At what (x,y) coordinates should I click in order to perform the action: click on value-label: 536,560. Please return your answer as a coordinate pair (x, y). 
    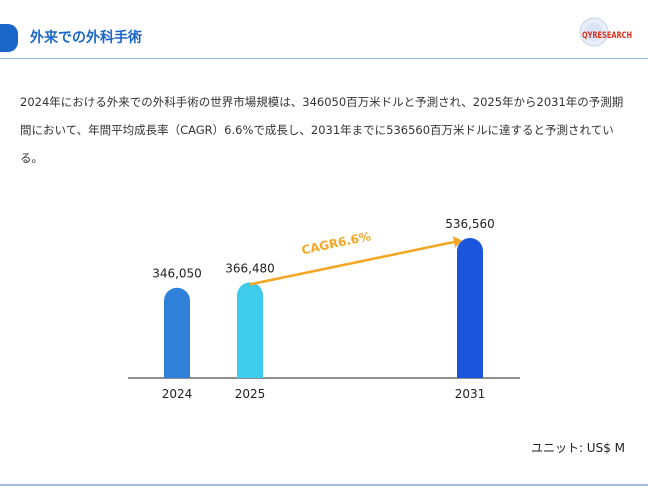
    Looking at the image, I should click on (470, 224).